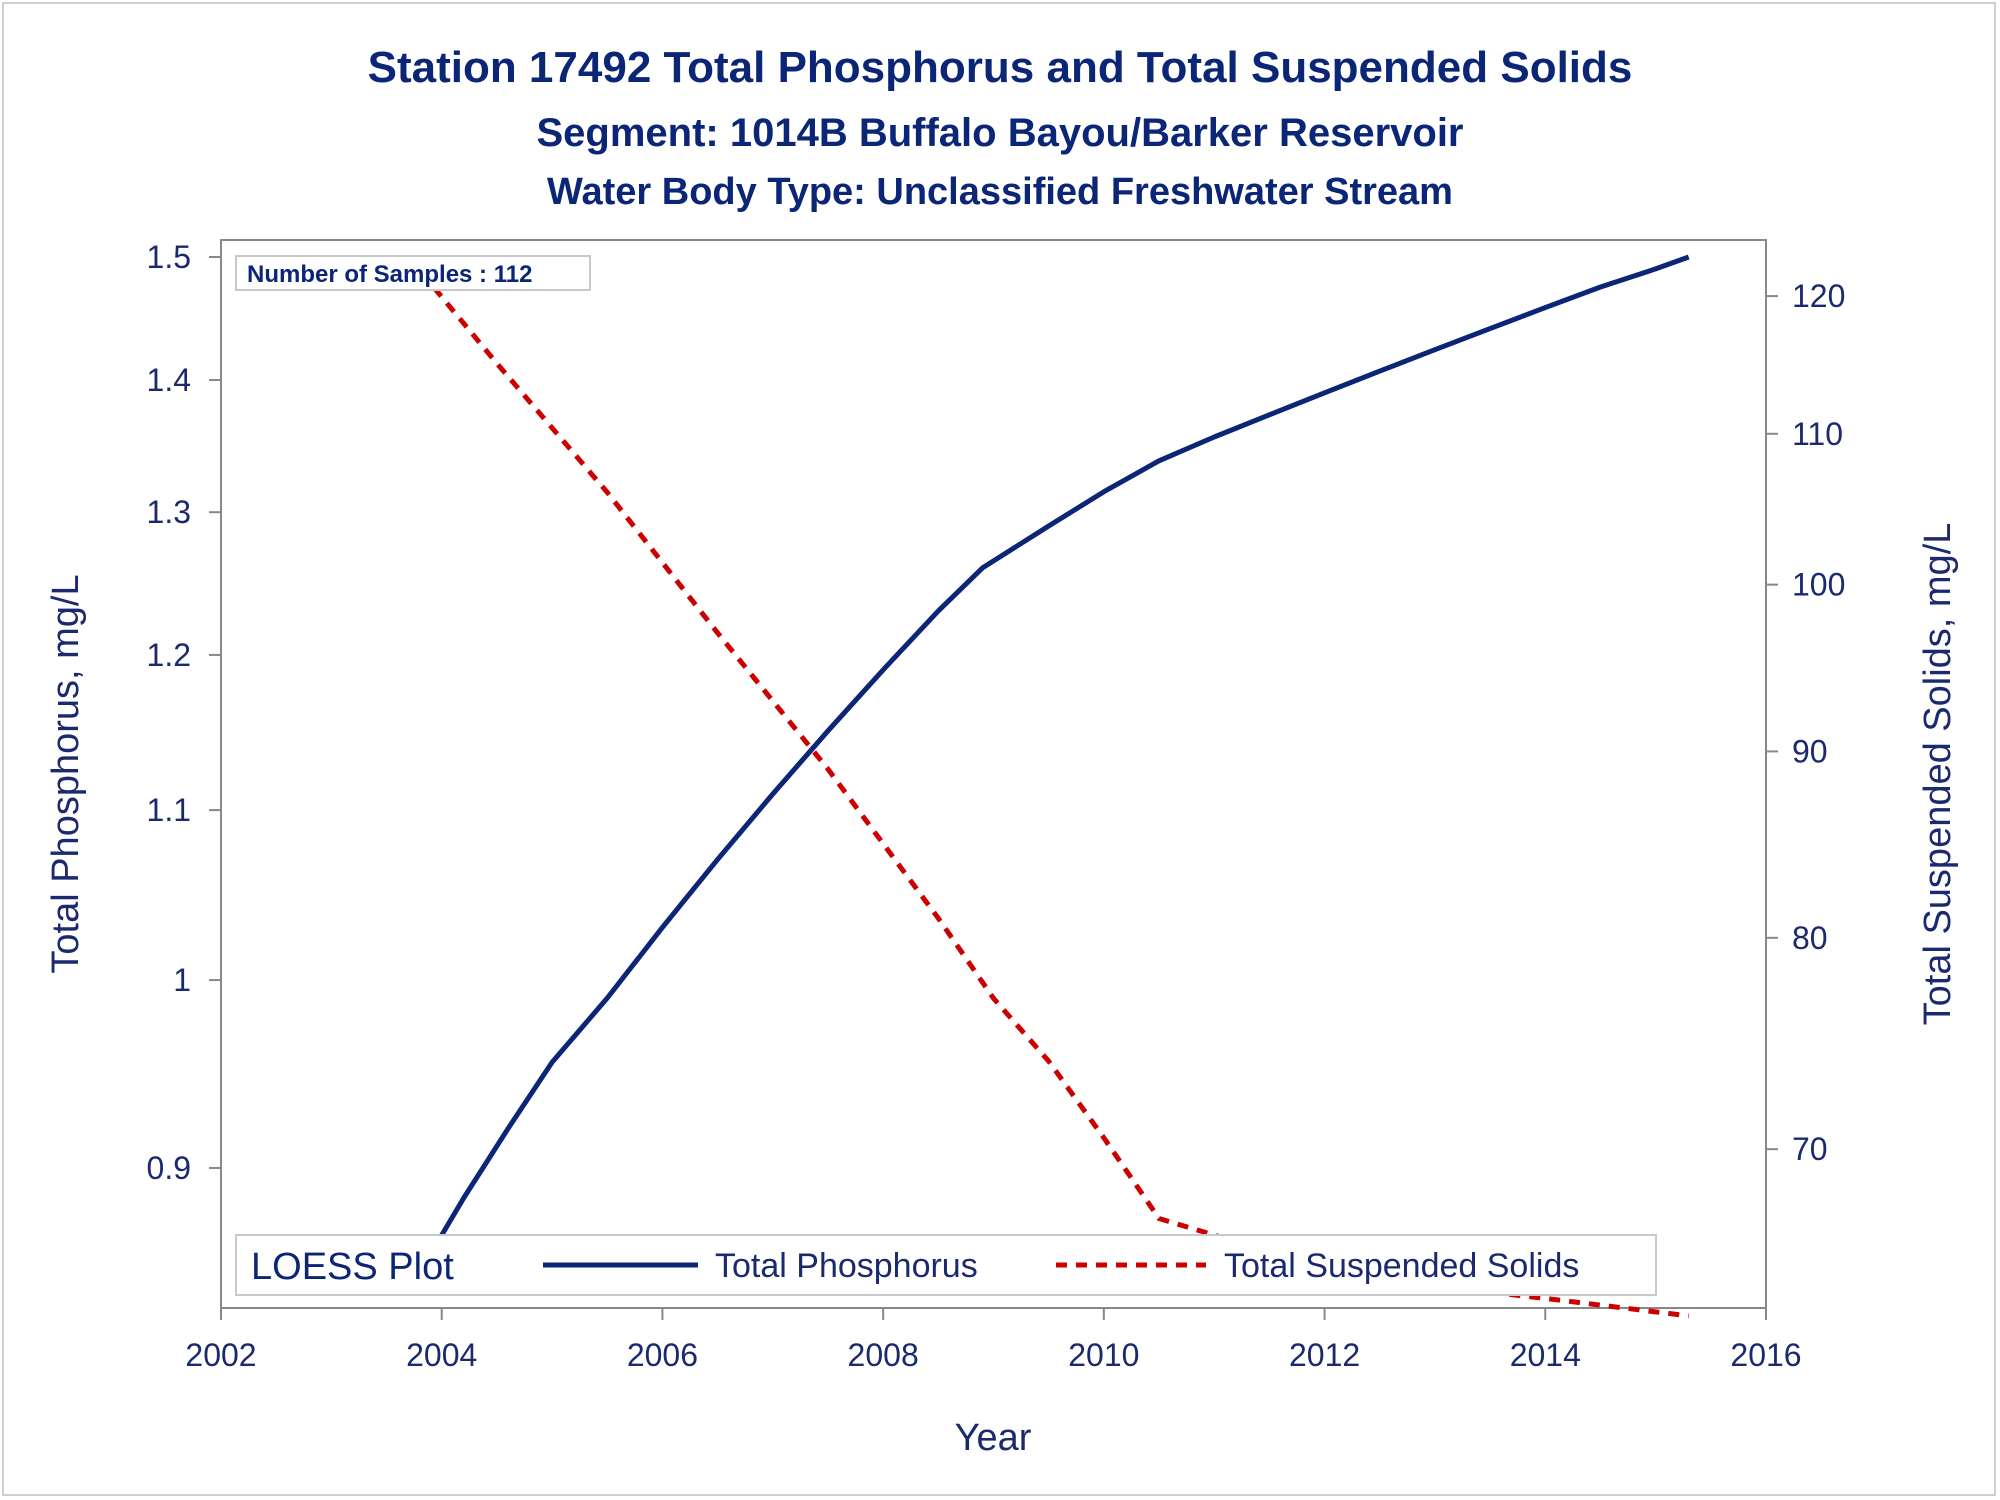  Describe the element at coordinates (1810, 1149) in the screenshot. I see `y-right-tick-label: 70` at that location.